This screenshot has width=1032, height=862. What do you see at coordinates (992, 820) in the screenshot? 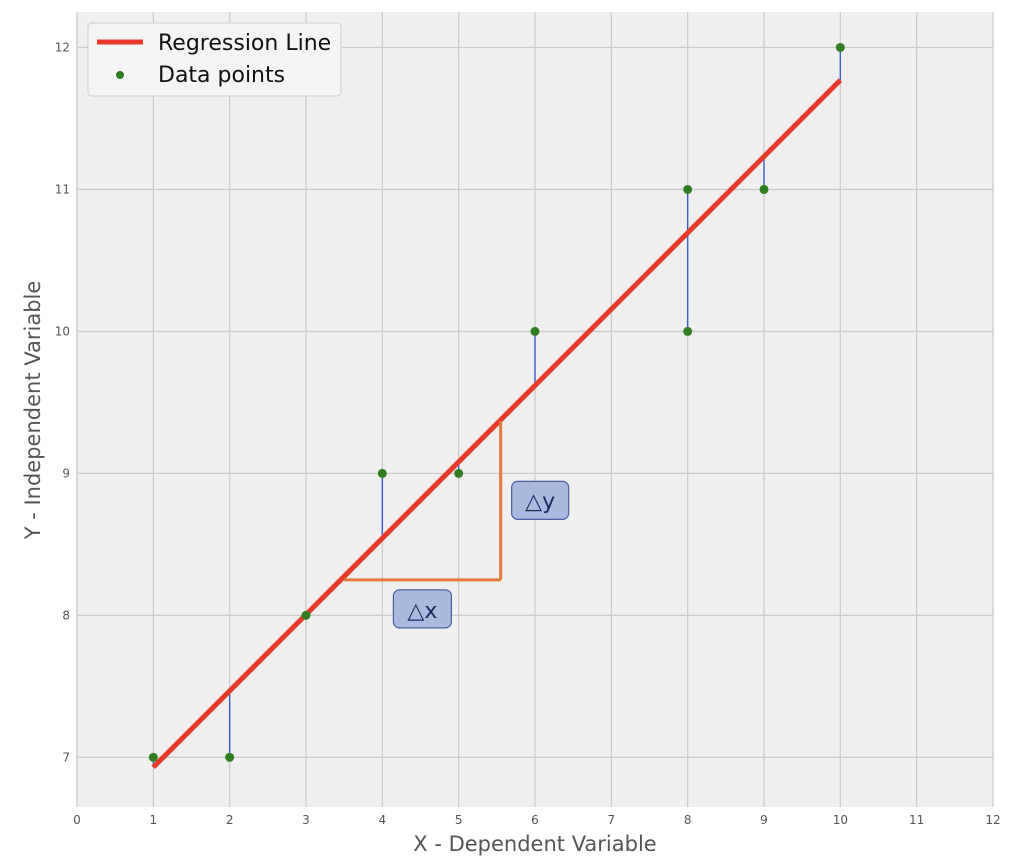
I see `x-tick-label: 12` at bounding box center [992, 820].